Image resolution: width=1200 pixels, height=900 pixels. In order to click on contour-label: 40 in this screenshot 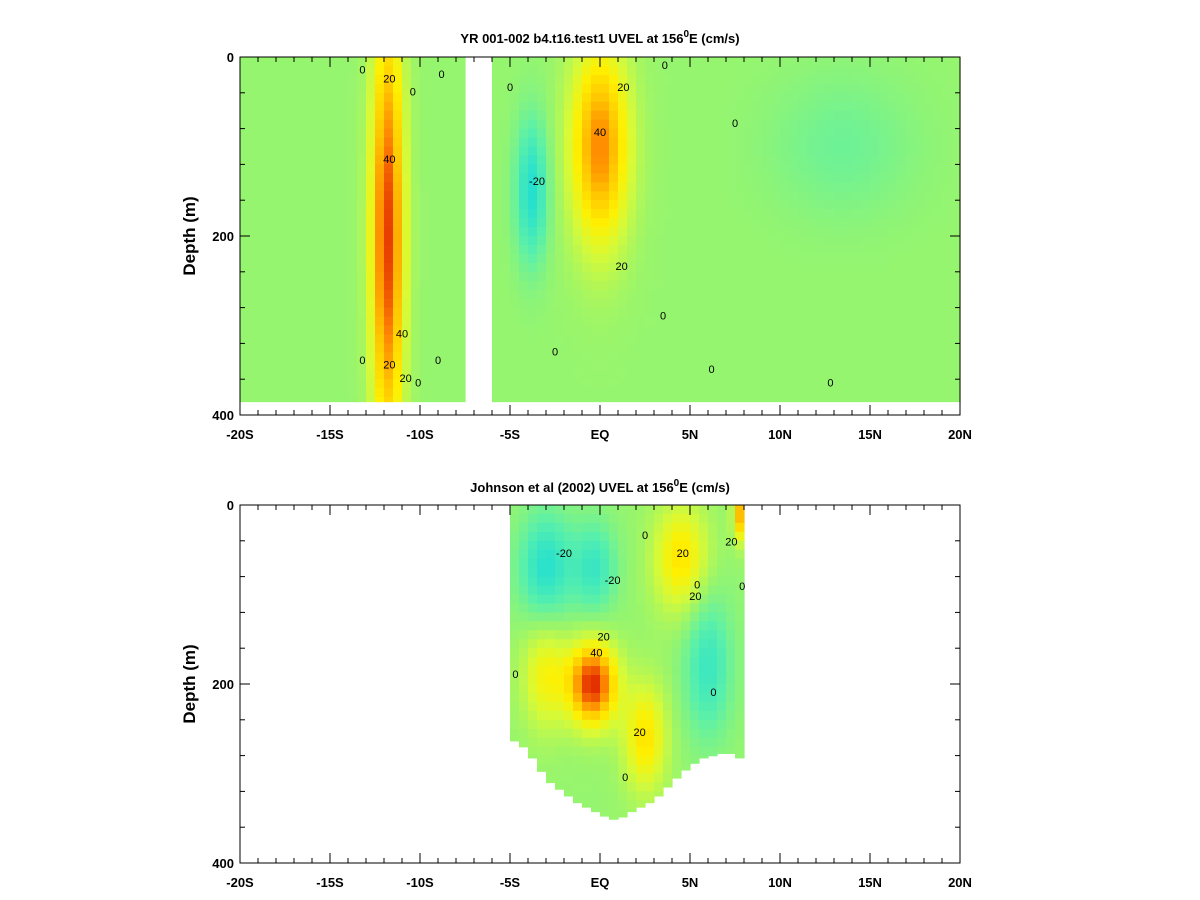, I will do `click(389, 160)`.